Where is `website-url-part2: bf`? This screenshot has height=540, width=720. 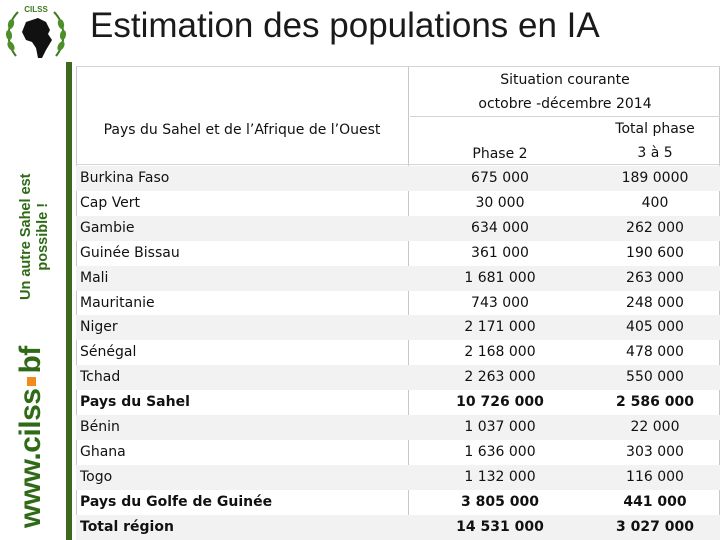
website-url-part2: bf is located at coordinates (30, 360).